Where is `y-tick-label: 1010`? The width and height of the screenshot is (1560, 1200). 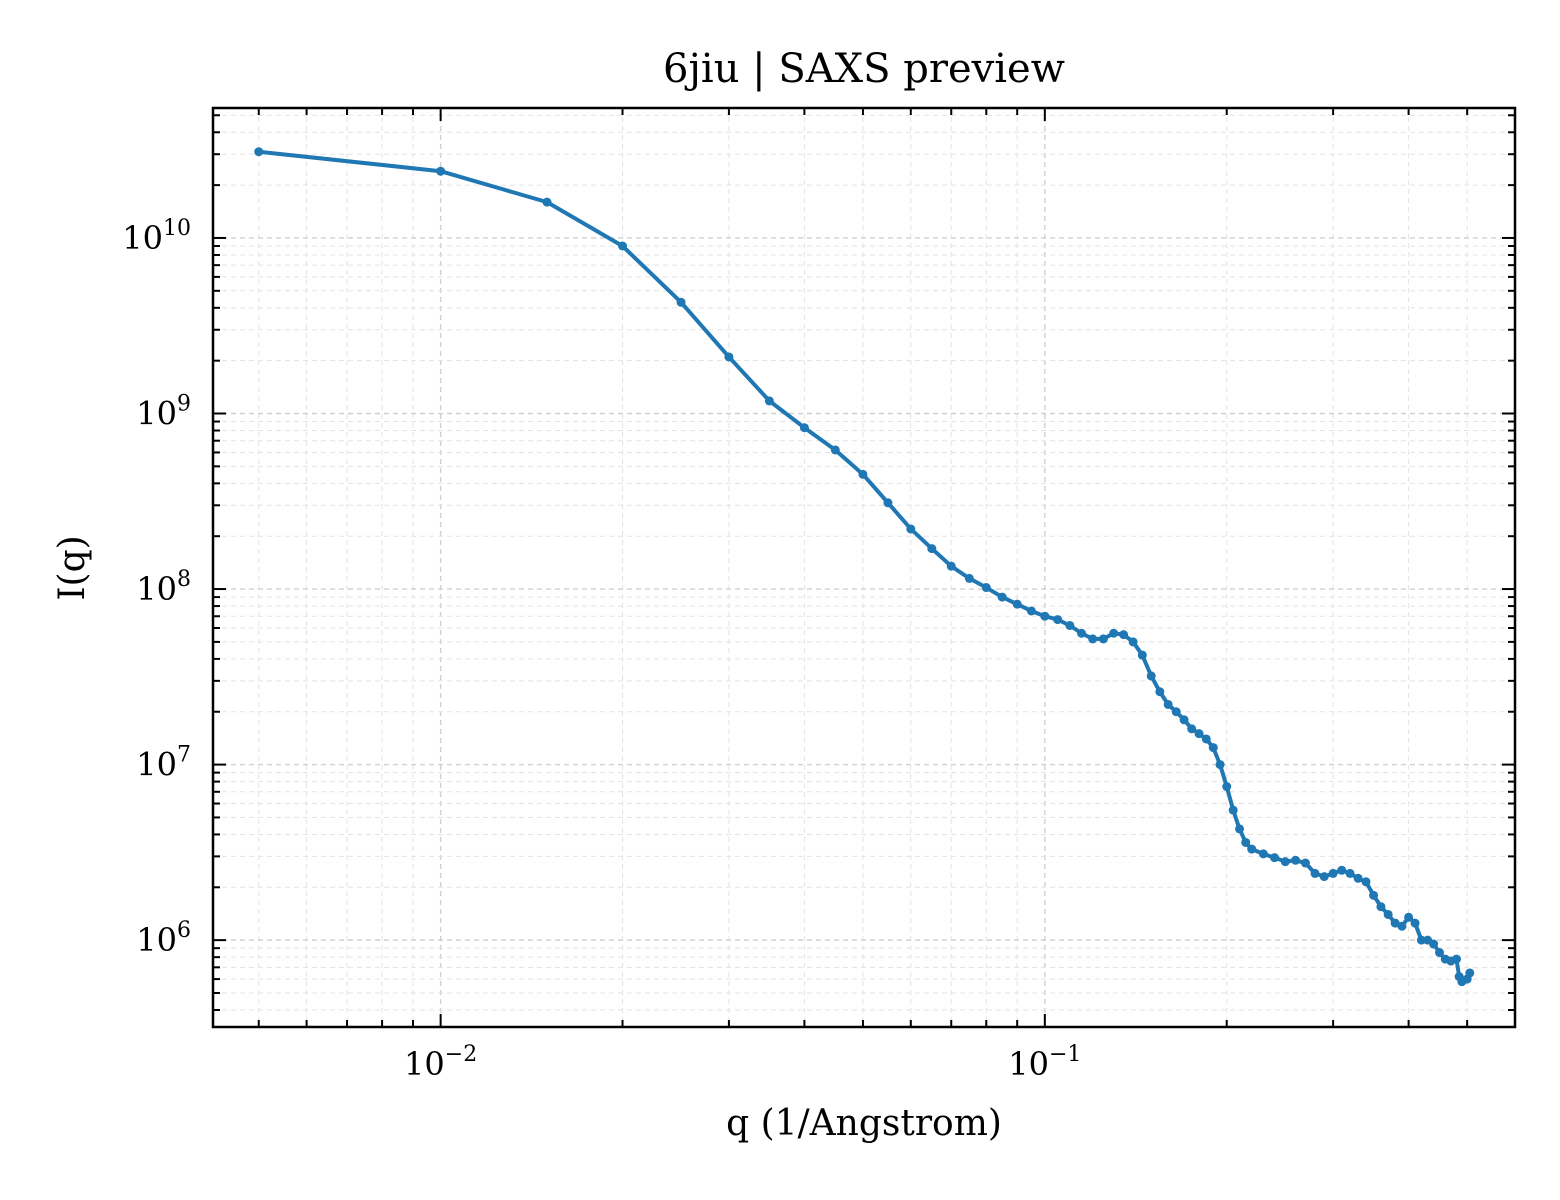 y-tick-label: 1010 is located at coordinates (156, 236).